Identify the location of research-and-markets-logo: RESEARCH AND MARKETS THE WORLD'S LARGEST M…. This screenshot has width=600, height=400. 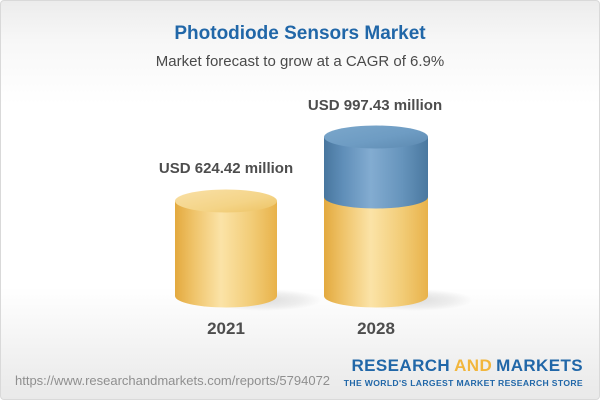
(463, 372).